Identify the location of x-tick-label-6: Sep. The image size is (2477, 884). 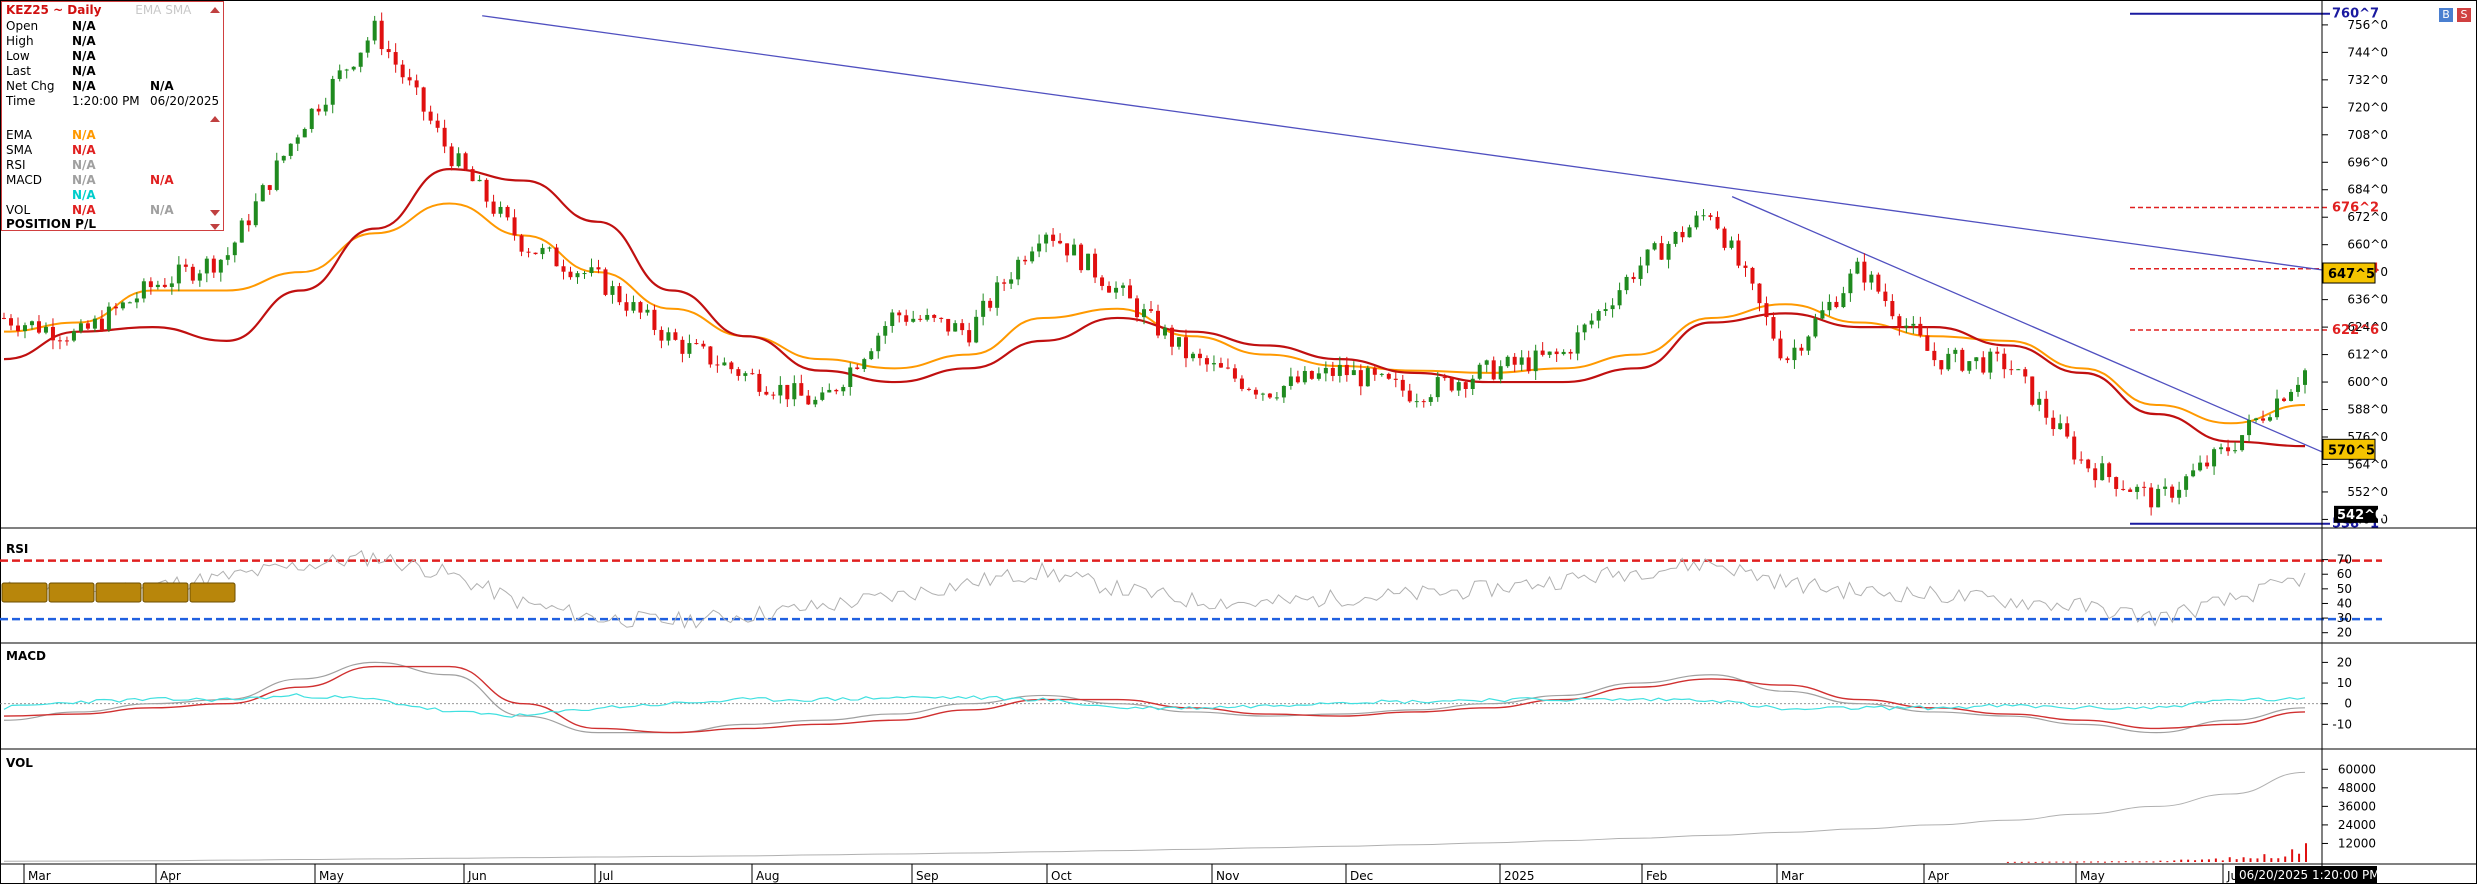
(927, 876).